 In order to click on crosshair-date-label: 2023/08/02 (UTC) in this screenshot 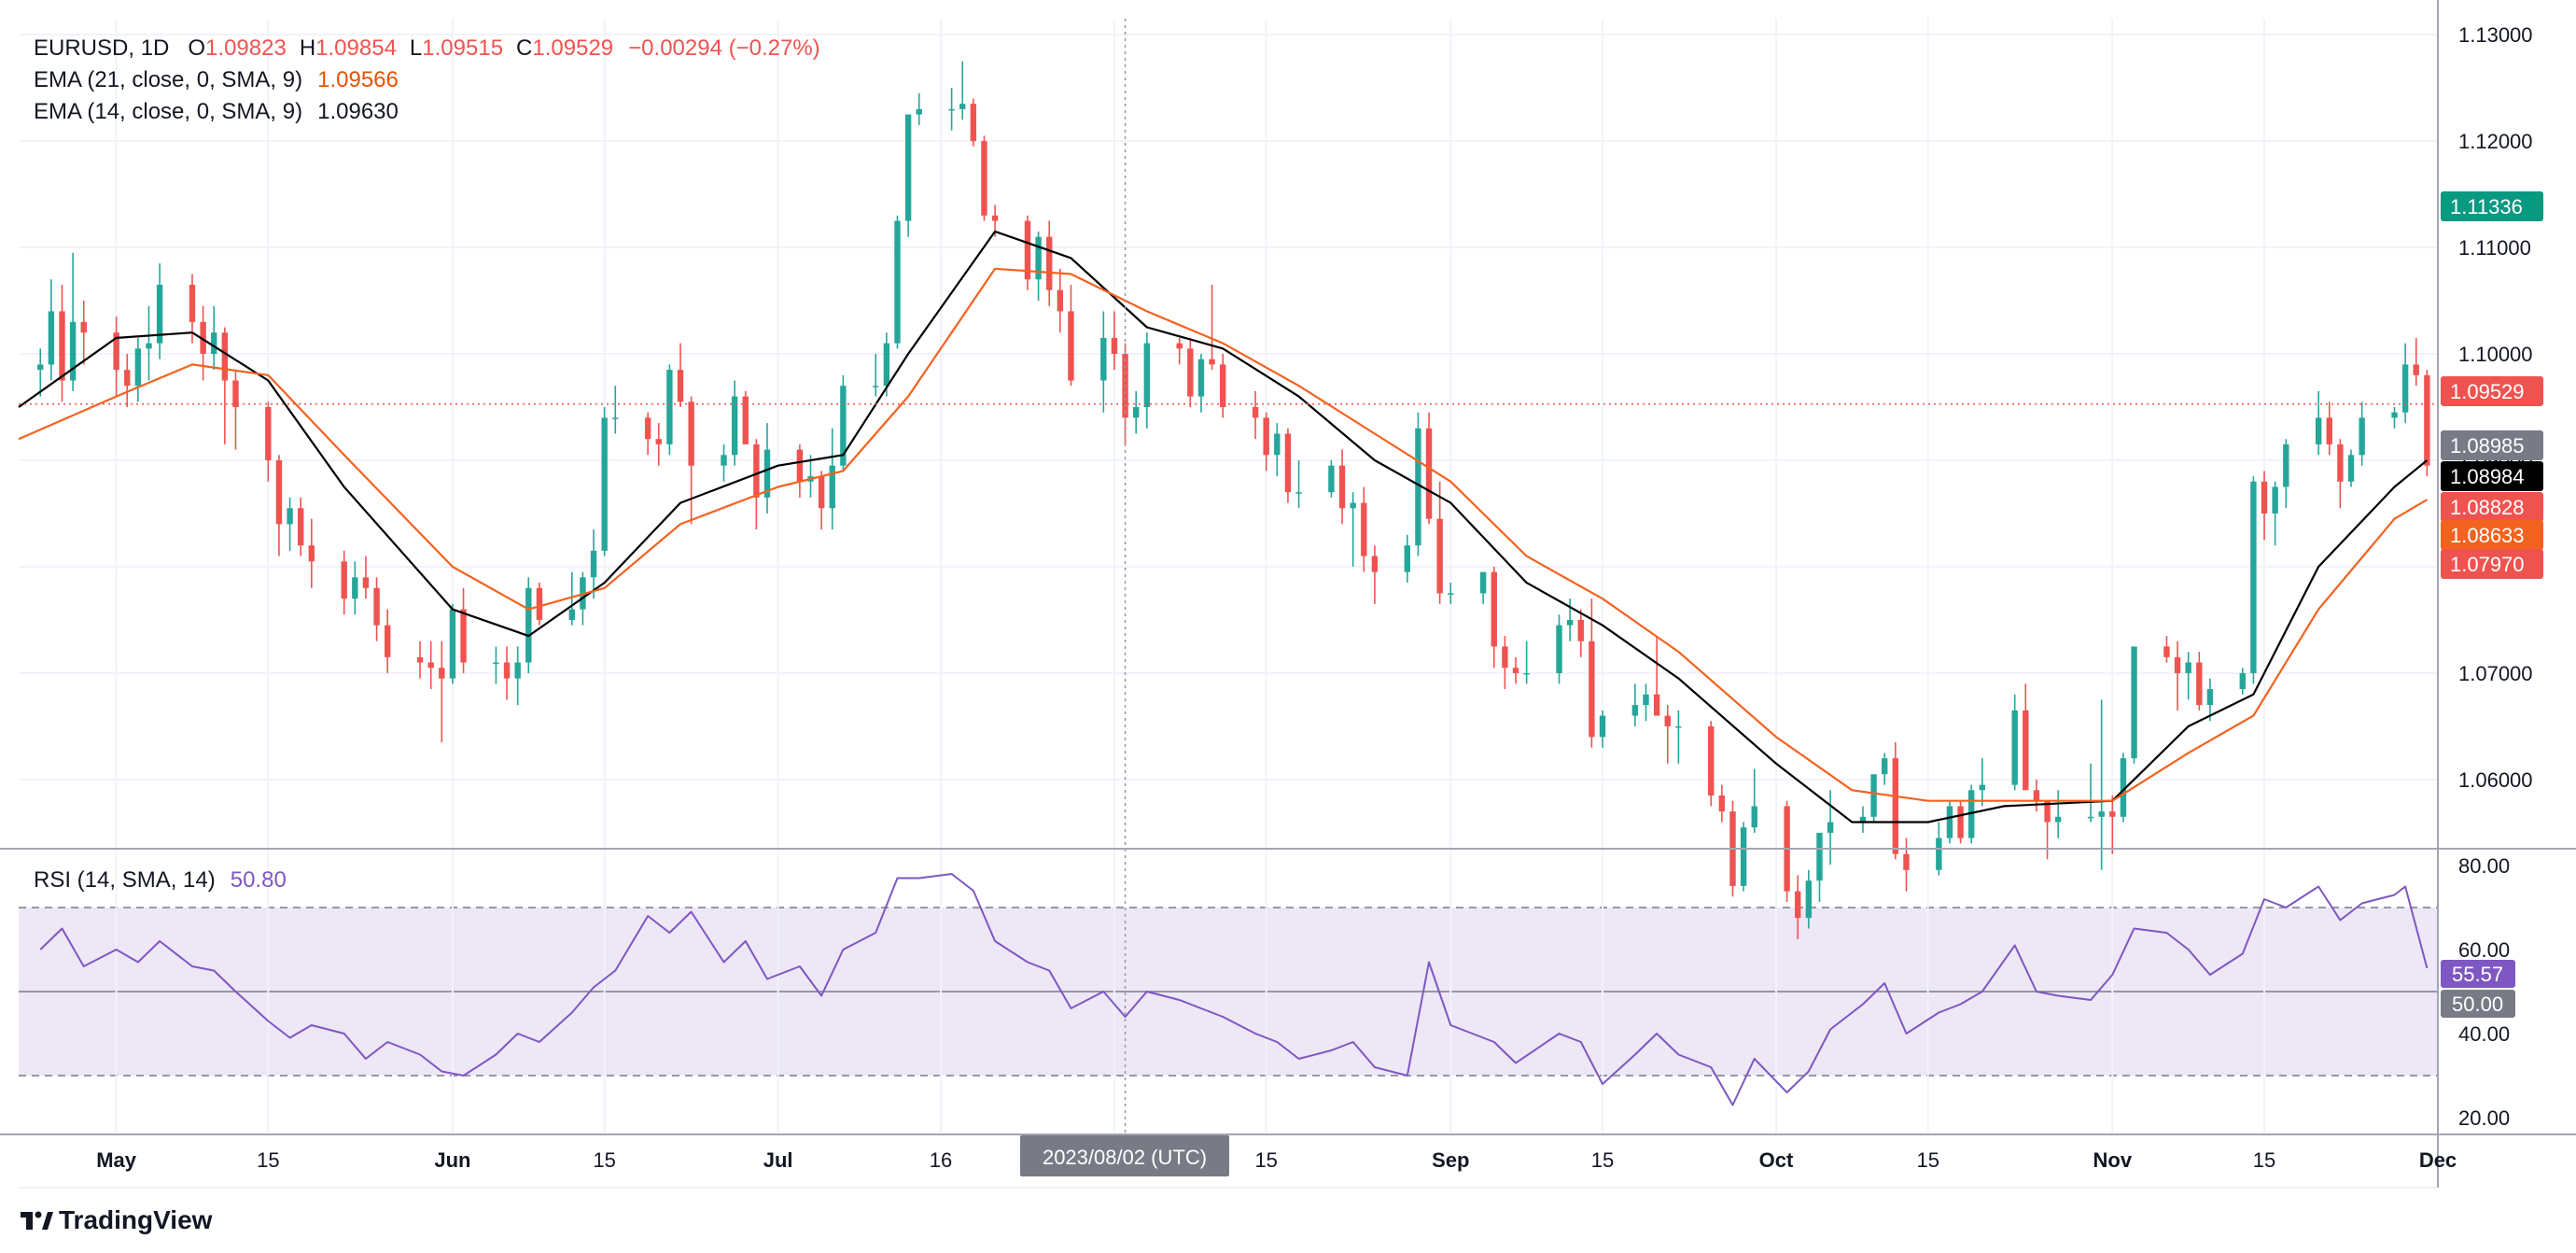, I will do `click(1125, 1157)`.